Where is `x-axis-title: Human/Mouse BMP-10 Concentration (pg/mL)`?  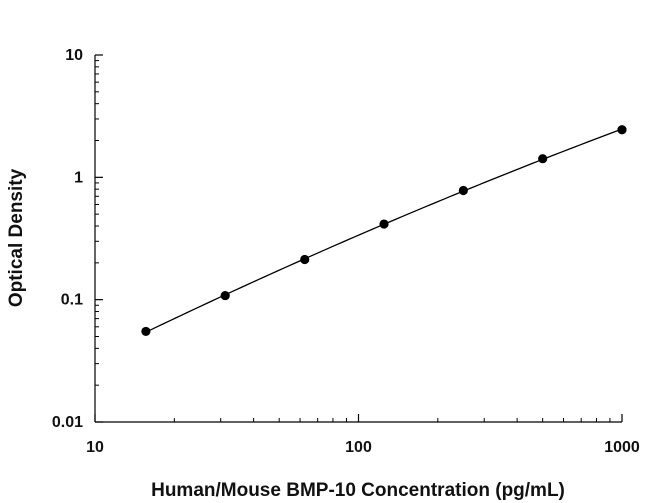 x-axis-title: Human/Mouse BMP-10 Concentration (pg/mL) is located at coordinates (358, 490).